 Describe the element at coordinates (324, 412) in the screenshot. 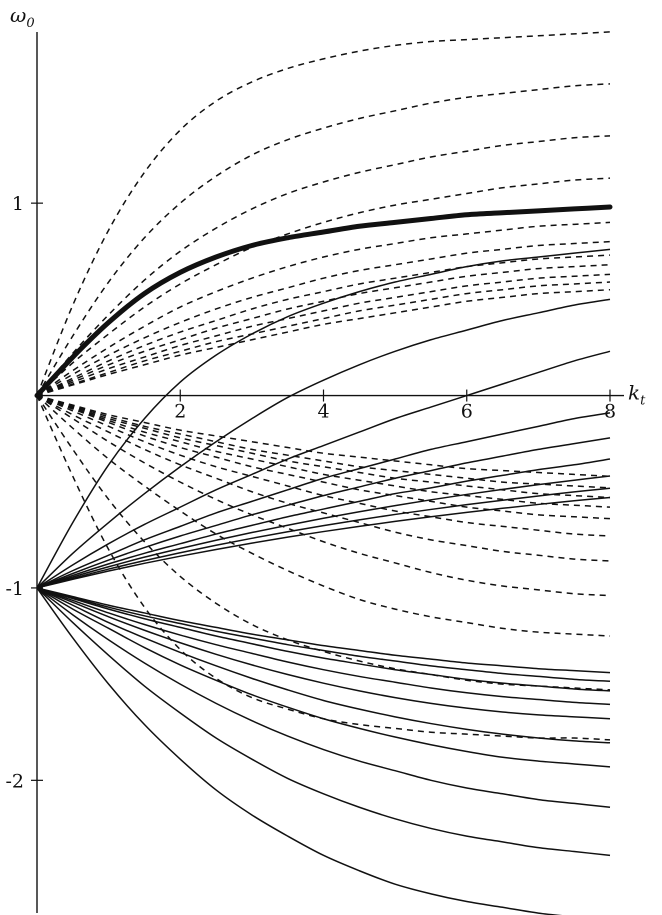

I see `x-tick-label: 4` at that location.